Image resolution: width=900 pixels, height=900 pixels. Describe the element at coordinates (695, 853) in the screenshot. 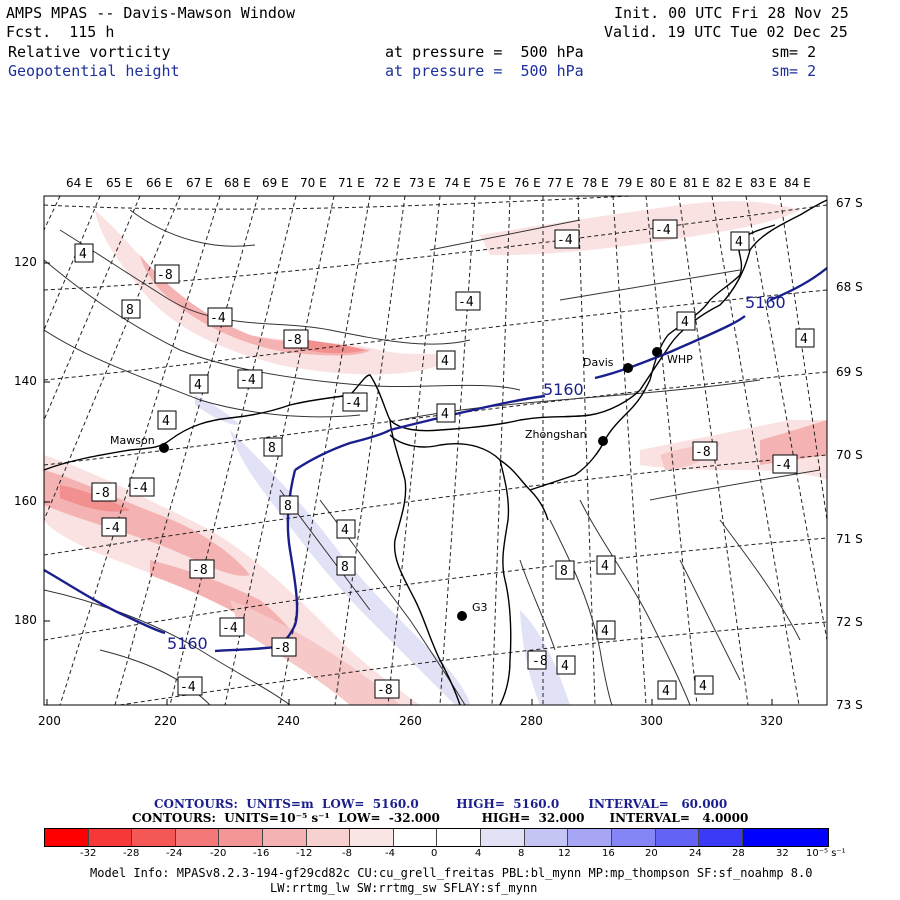

I see `colorbar-tick: 24` at that location.